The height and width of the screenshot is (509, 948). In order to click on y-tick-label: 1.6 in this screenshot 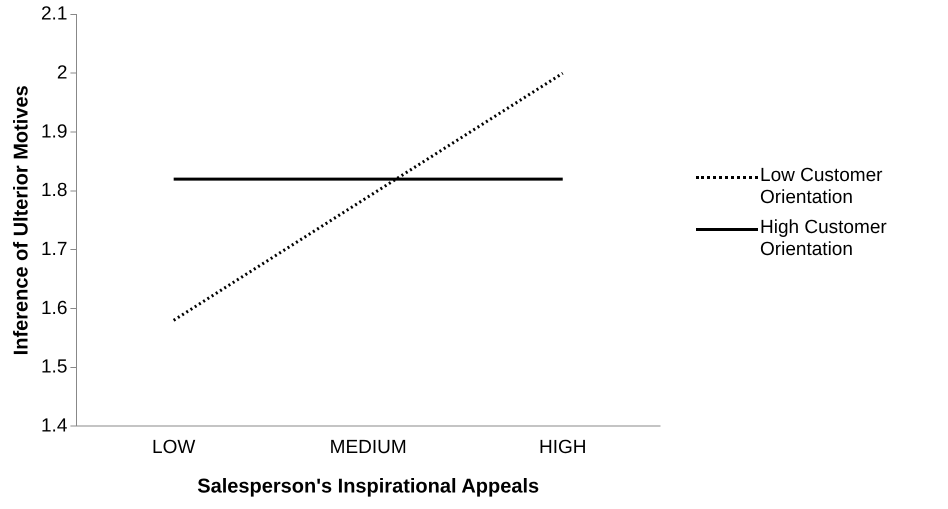, I will do `click(54, 308)`.